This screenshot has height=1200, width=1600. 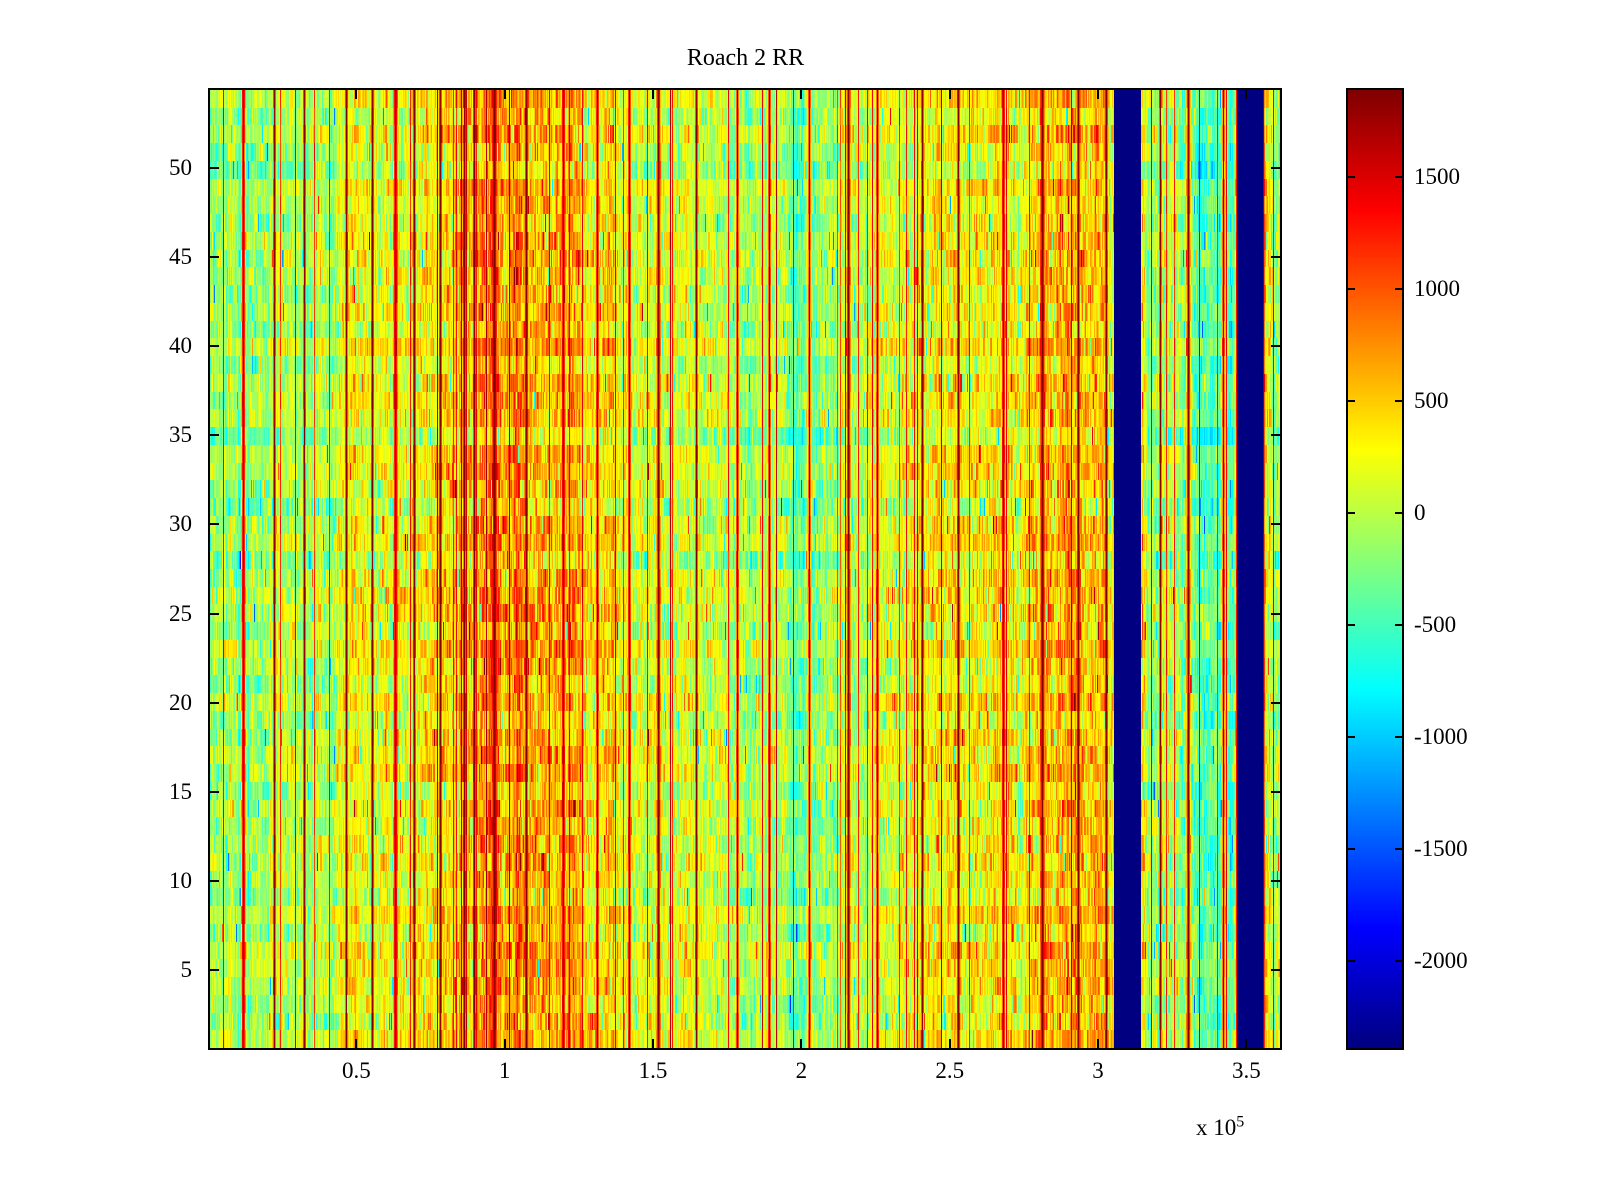 I want to click on y-axis-tick-label: 10, so click(x=180, y=880).